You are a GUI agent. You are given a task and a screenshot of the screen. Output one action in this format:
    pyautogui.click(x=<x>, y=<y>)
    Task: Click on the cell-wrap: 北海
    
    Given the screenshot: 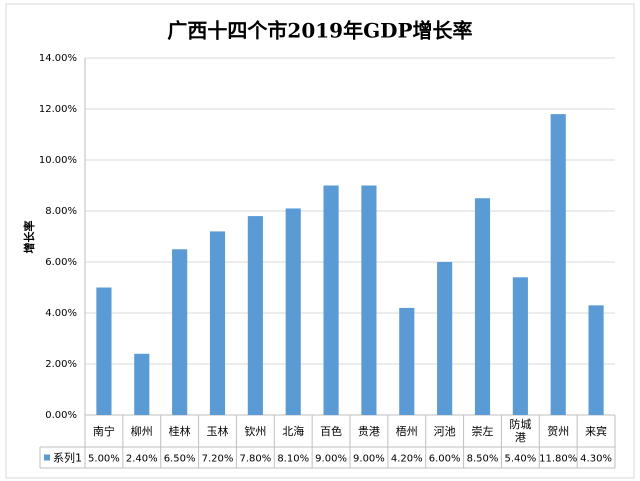 What is the action you would take?
    pyautogui.click(x=293, y=431)
    